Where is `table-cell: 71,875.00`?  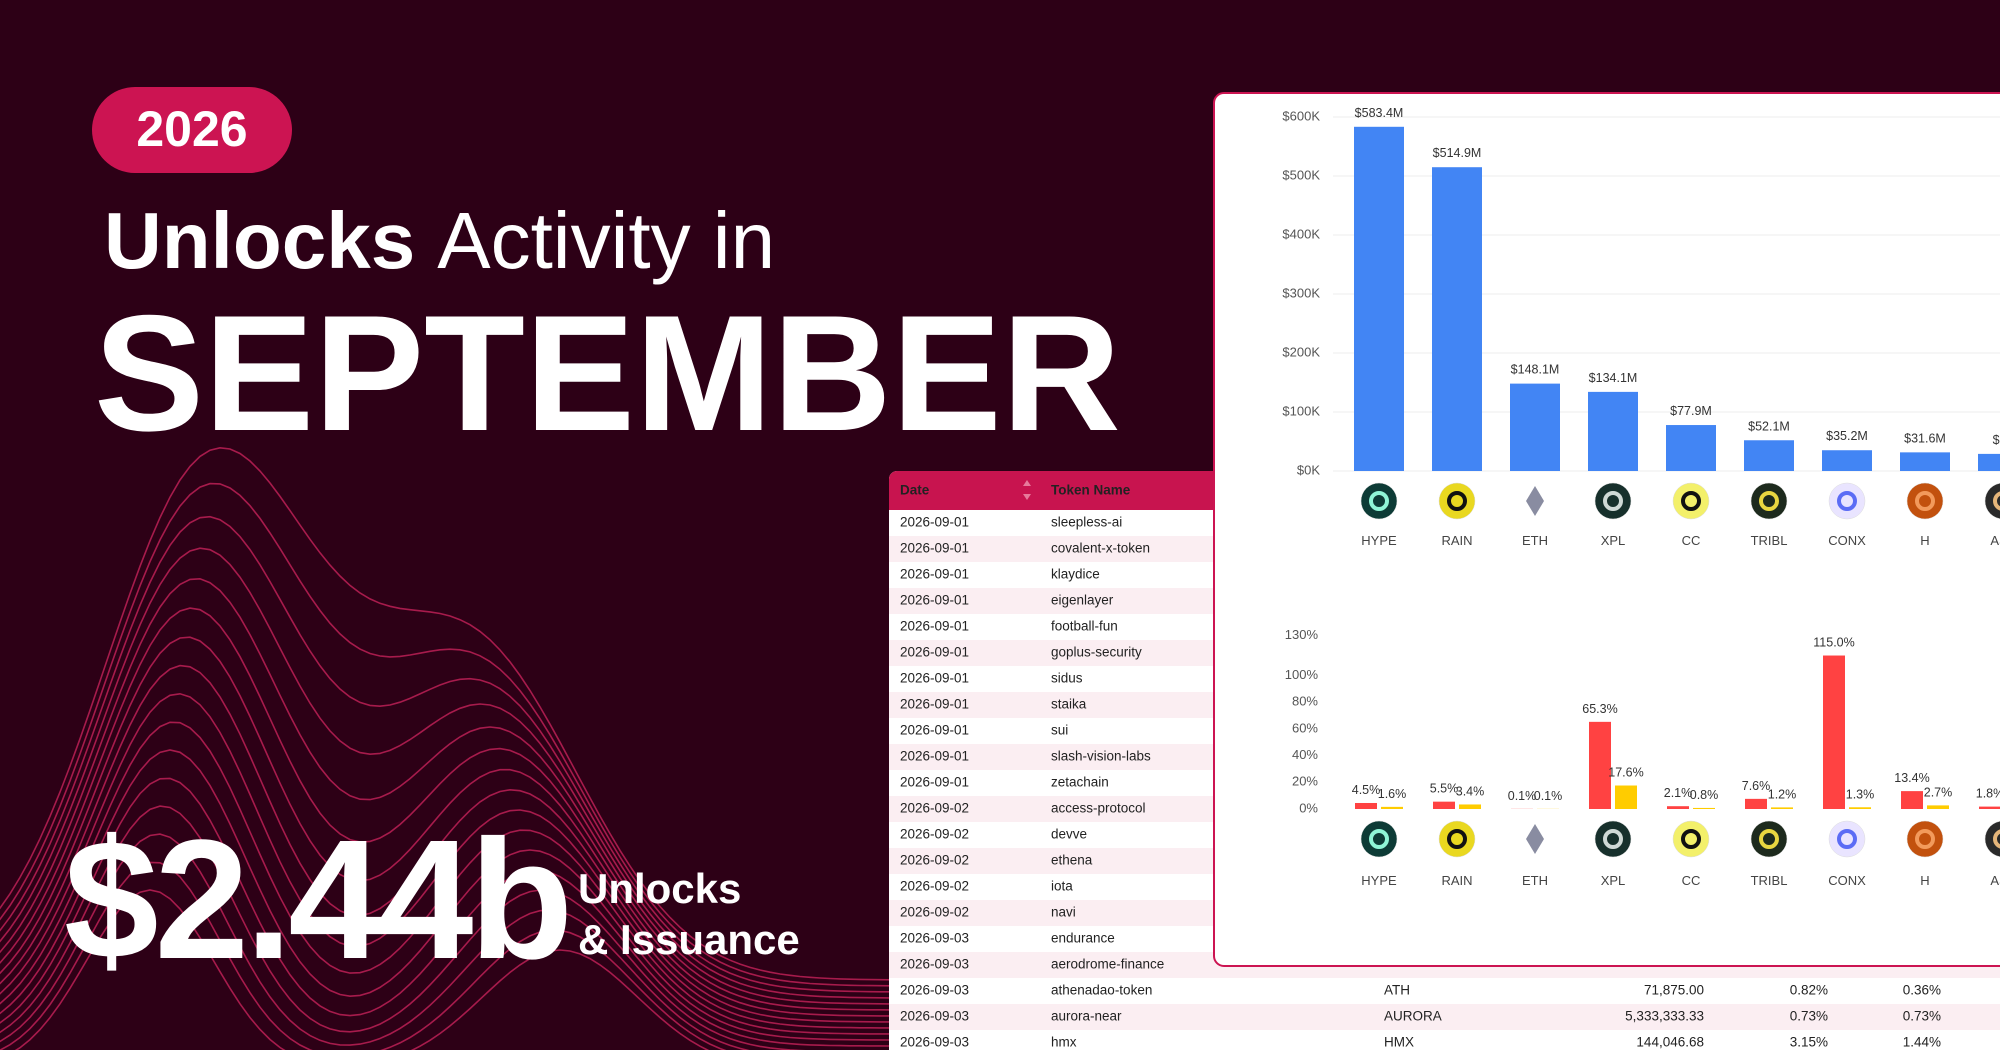 table-cell: 71,875.00 is located at coordinates (1674, 990).